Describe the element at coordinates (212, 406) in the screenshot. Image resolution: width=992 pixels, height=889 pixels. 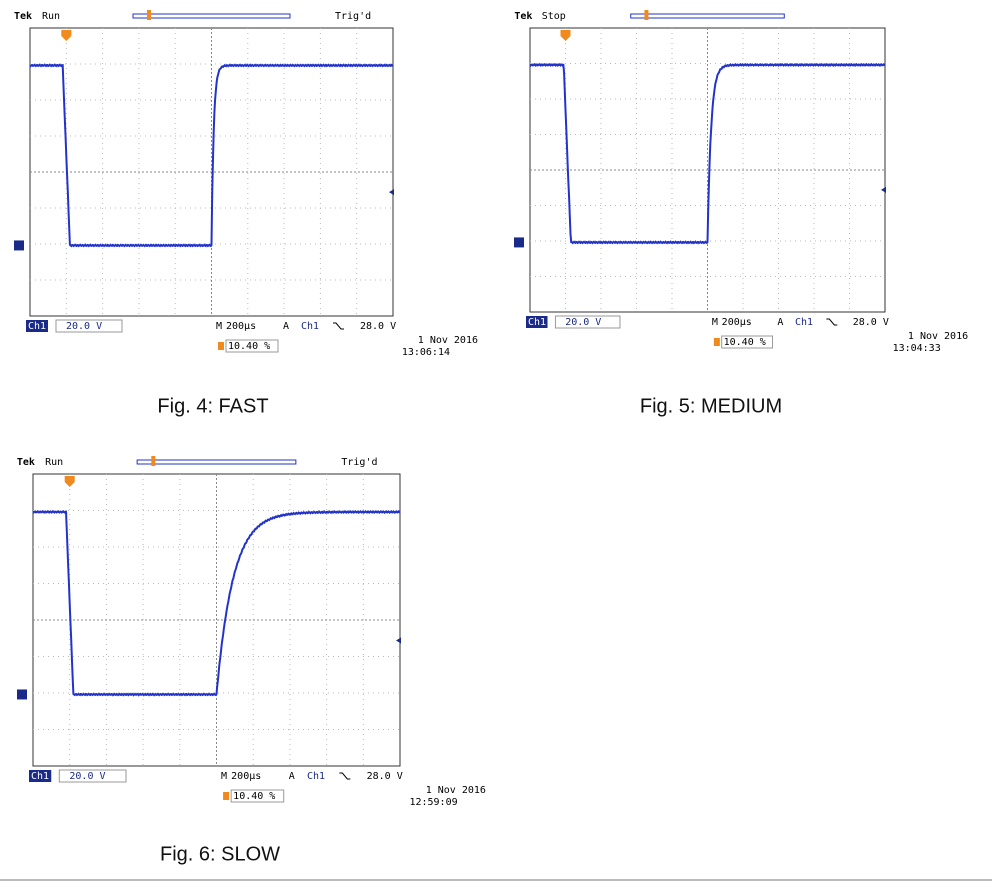
I see `caption: Fig. 4: FAST` at that location.